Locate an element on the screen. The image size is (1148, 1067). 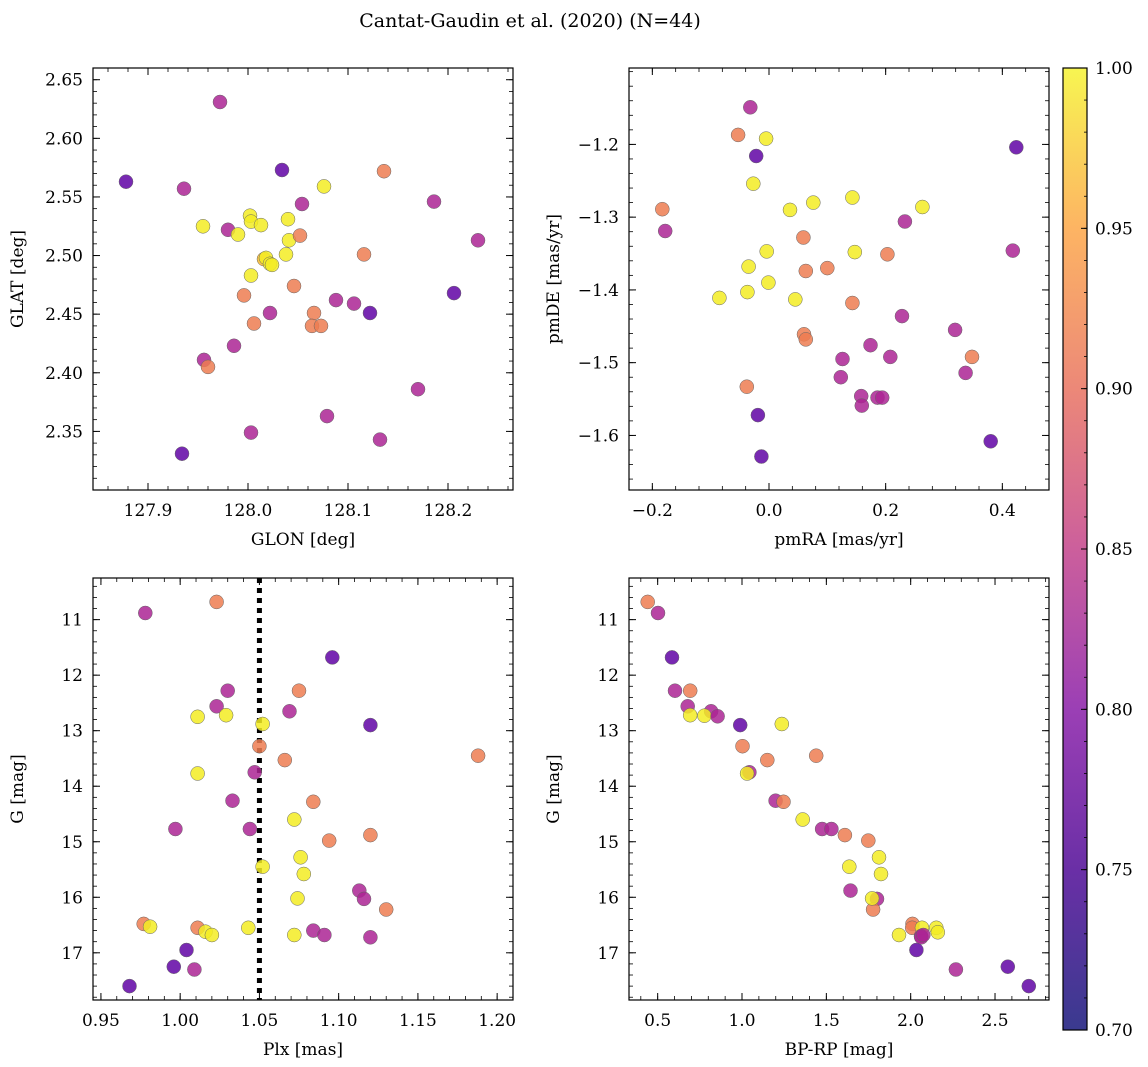
y-tick-label: 2.45 is located at coordinates (64, 315).